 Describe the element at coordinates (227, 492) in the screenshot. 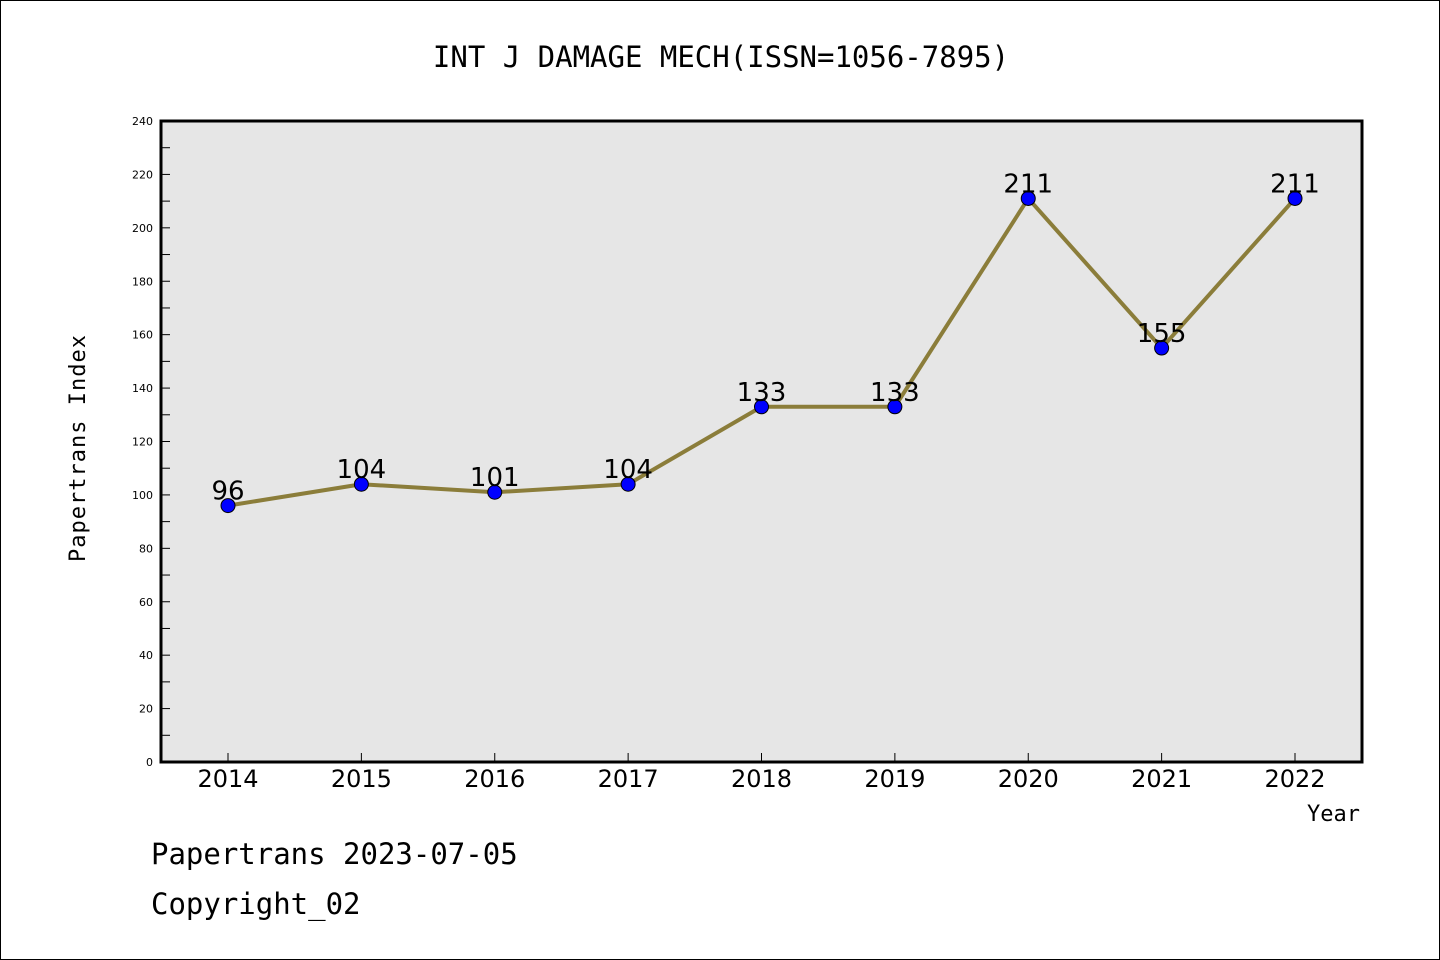

I see `data-label: 96` at that location.